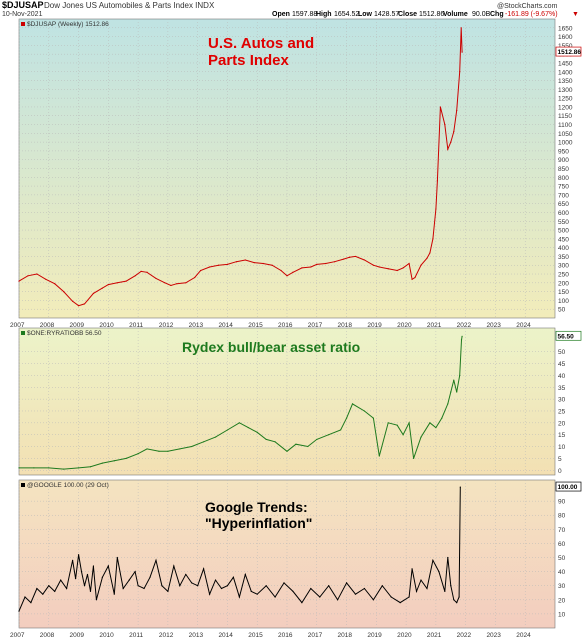  Describe the element at coordinates (562, 411) in the screenshot. I see `y-tick-label: 25` at that location.